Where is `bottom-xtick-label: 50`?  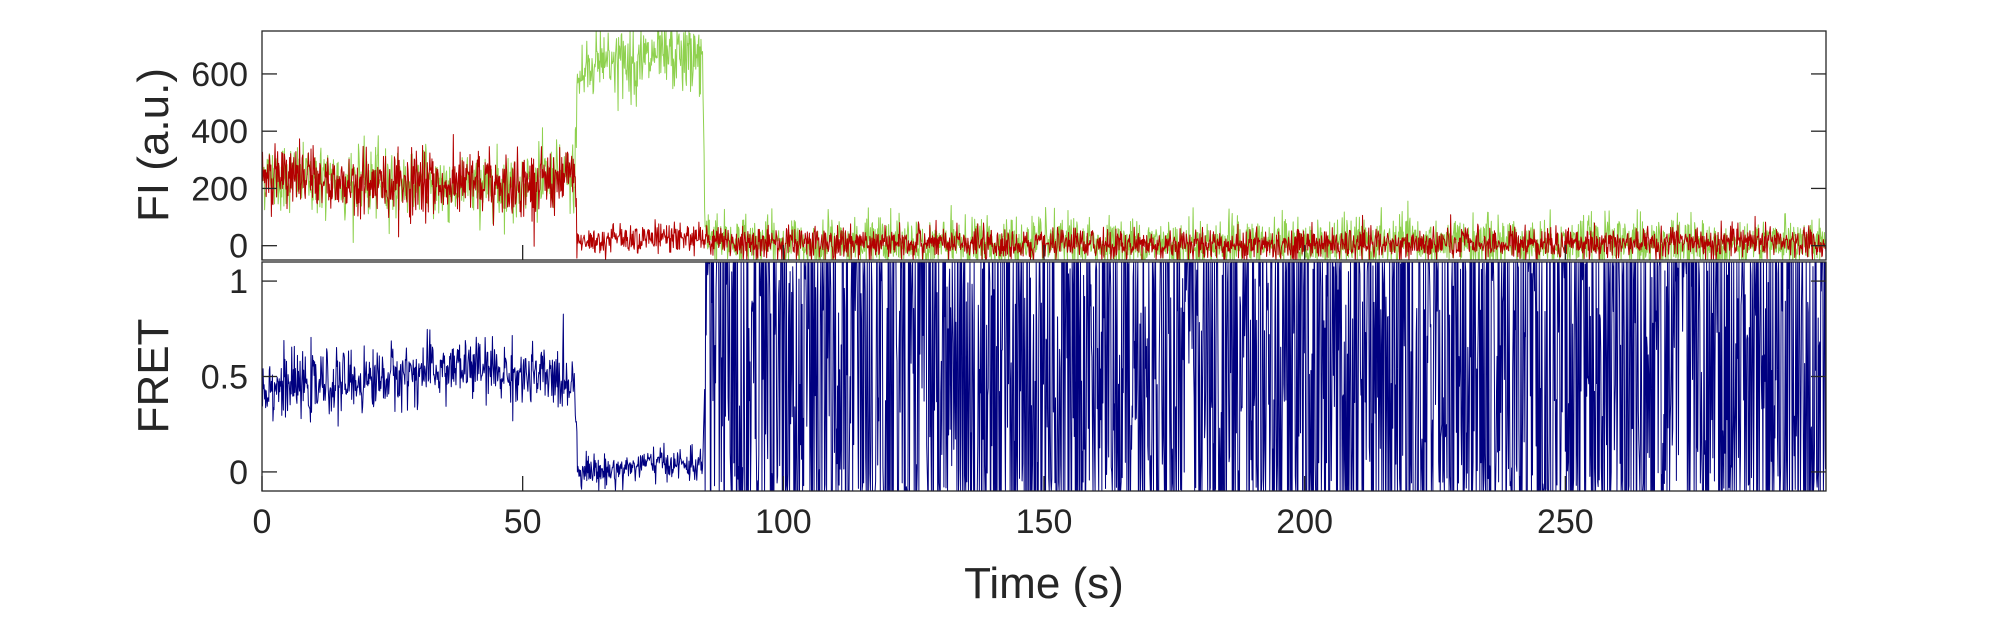 bottom-xtick-label: 50 is located at coordinates (523, 522).